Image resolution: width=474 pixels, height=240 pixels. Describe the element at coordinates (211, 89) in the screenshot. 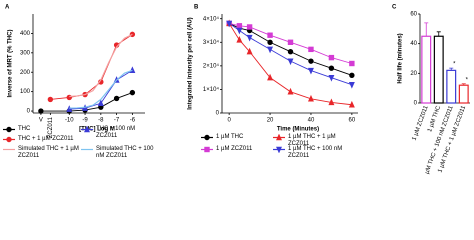

I see `y-tick-label: 1×10⁴` at that location.